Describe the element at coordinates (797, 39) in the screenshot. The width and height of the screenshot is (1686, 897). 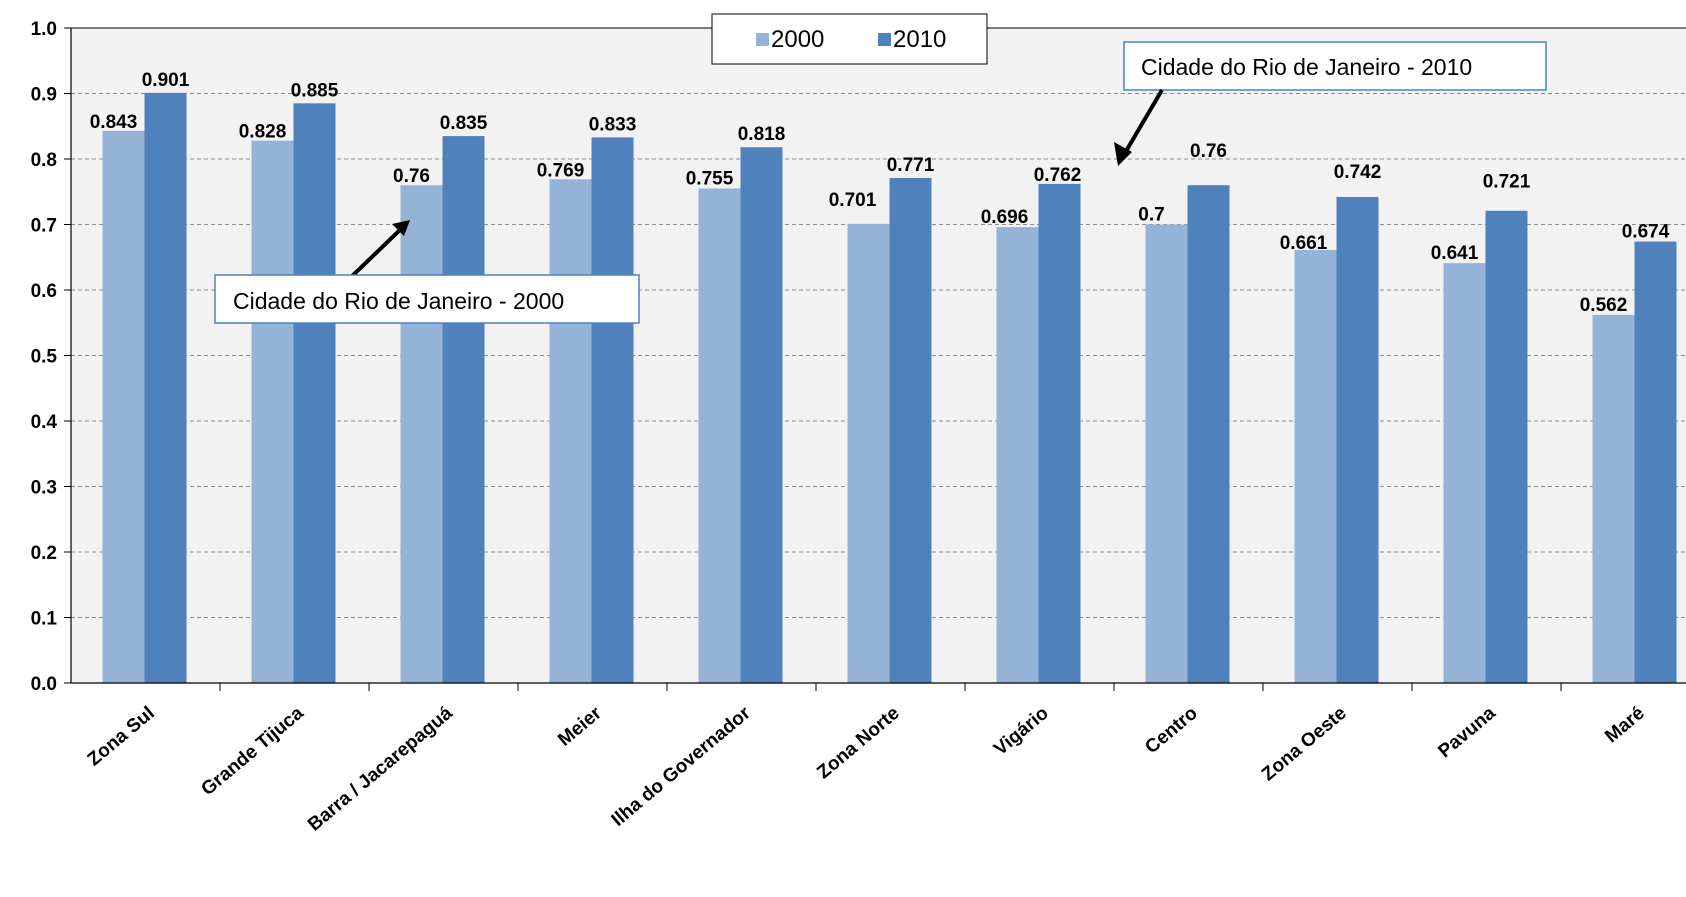
I see `legend-label-2000: 2000` at that location.